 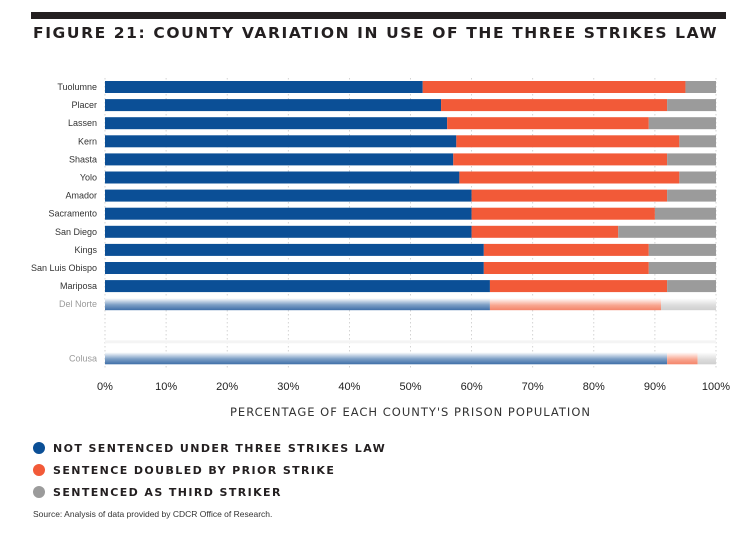 I want to click on category-label: Sacramento, so click(x=72, y=214).